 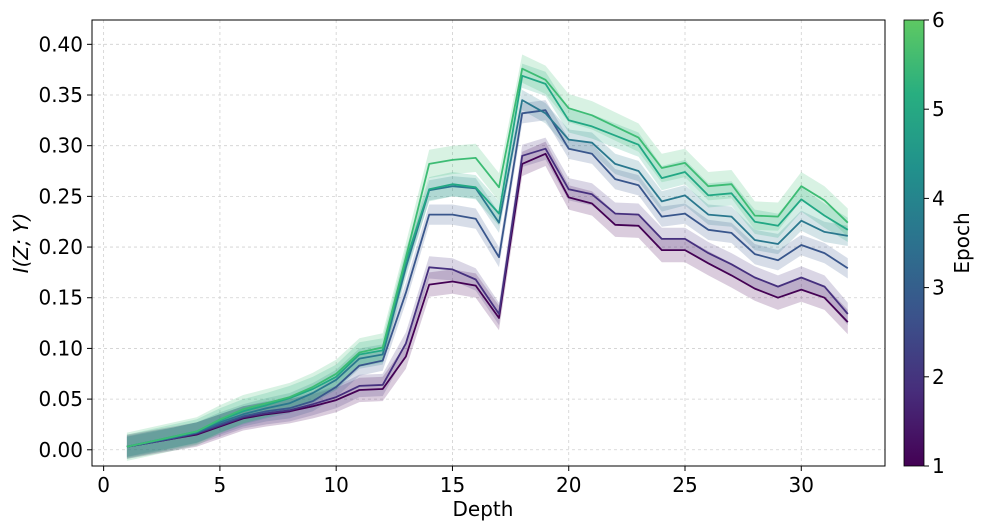 I want to click on x-tick-label: 10, so click(x=335, y=485).